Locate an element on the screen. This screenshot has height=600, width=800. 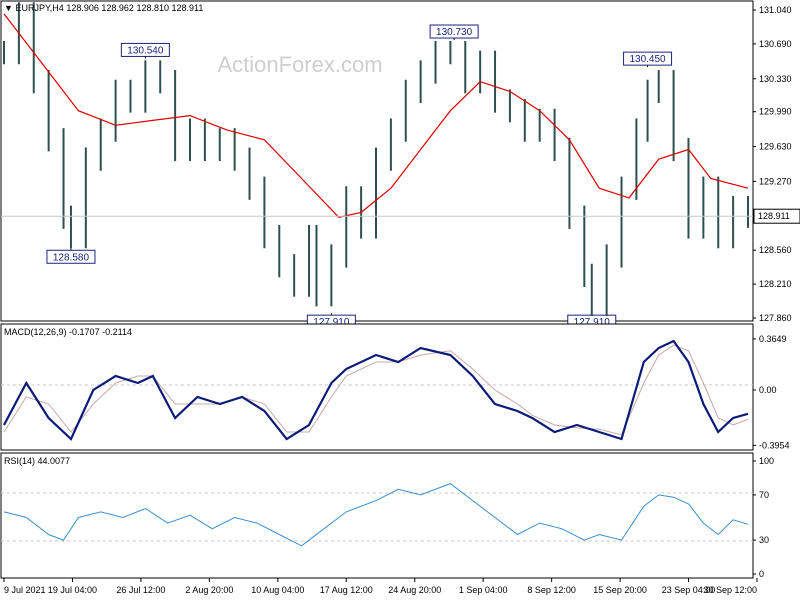
symbol-label: EURJPY,H4 is located at coordinates (39, 8).